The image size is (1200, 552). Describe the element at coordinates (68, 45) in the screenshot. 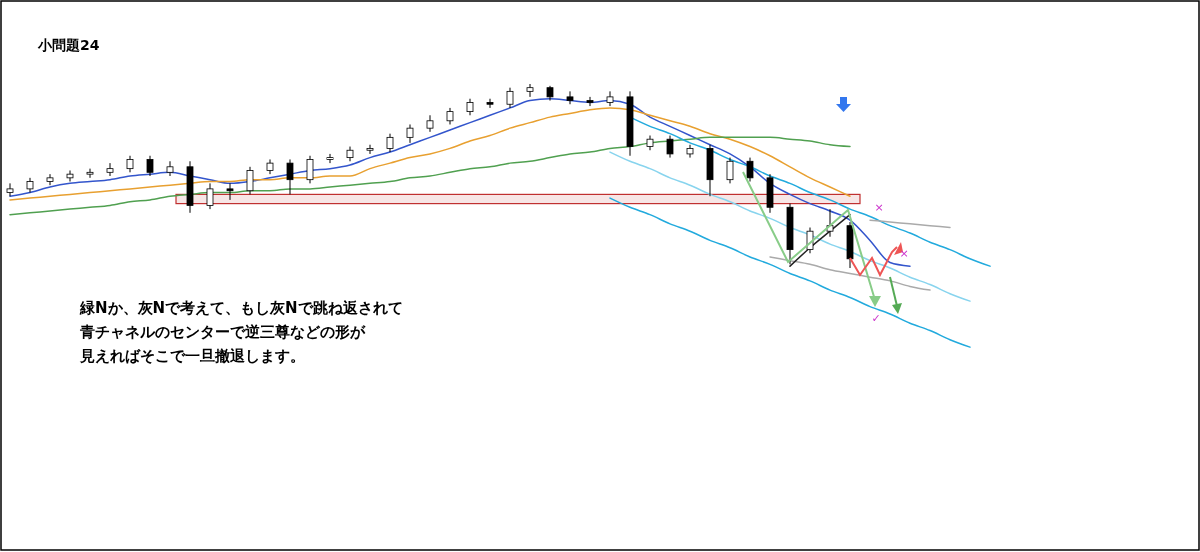

I see `chart-title: 小問題24` at that location.